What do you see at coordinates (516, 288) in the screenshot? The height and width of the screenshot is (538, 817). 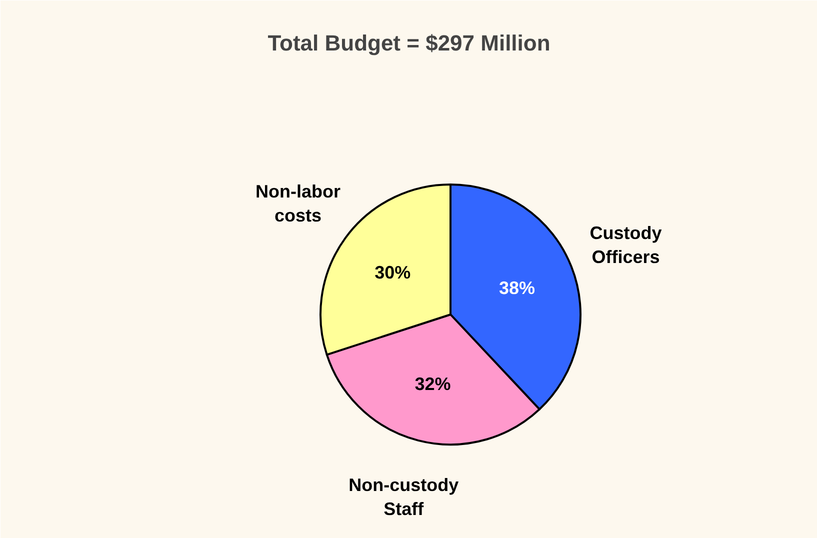 I see `data-label: 38%` at bounding box center [516, 288].